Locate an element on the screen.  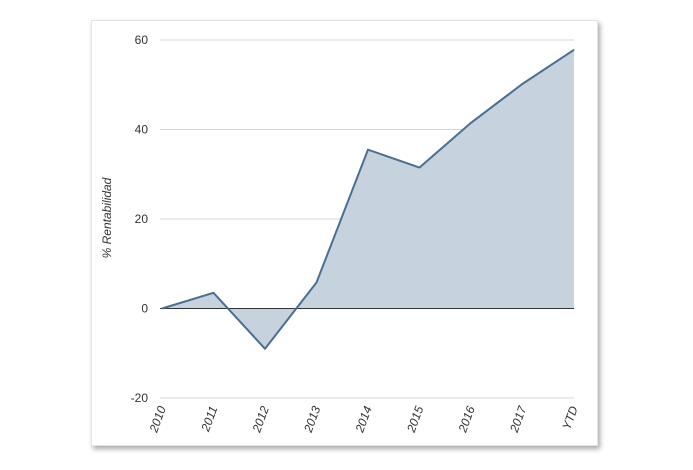
y-tick-label: 20 is located at coordinates (142, 219).